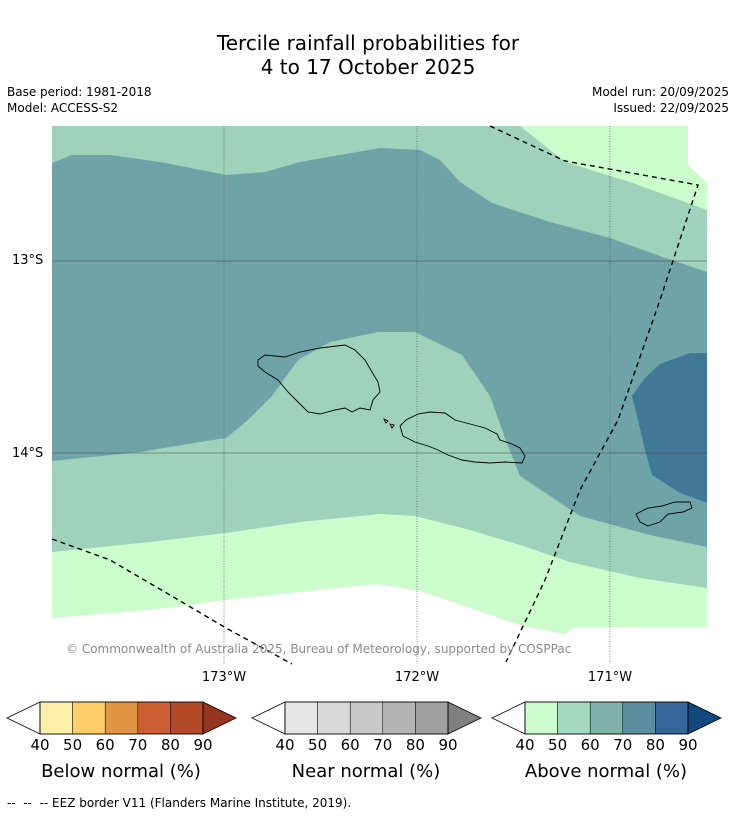  Describe the element at coordinates (385, 420) in the screenshot. I see `island-manono` at that location.